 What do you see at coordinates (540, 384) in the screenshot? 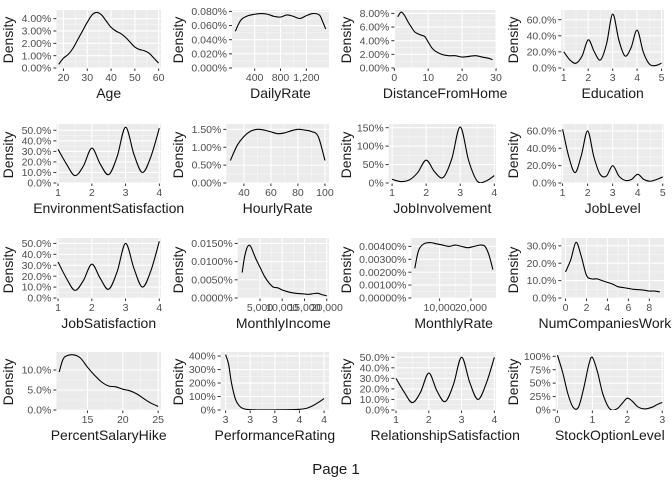
I see `y-tick-label: 50%` at bounding box center [540, 384].